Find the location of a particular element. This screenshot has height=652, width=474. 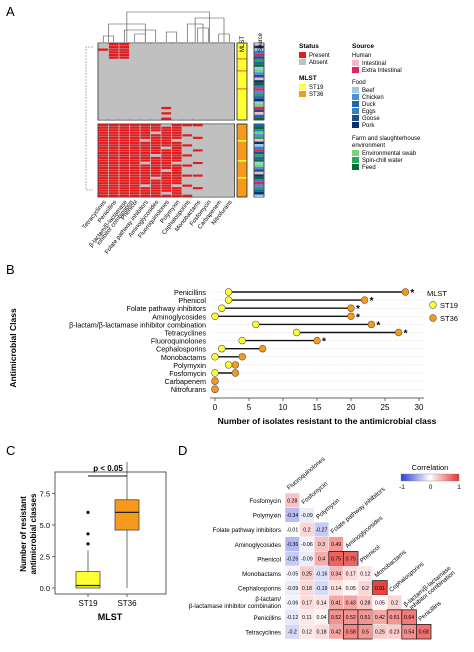

correlation-value: 0.34 is located at coordinates (336, 574).